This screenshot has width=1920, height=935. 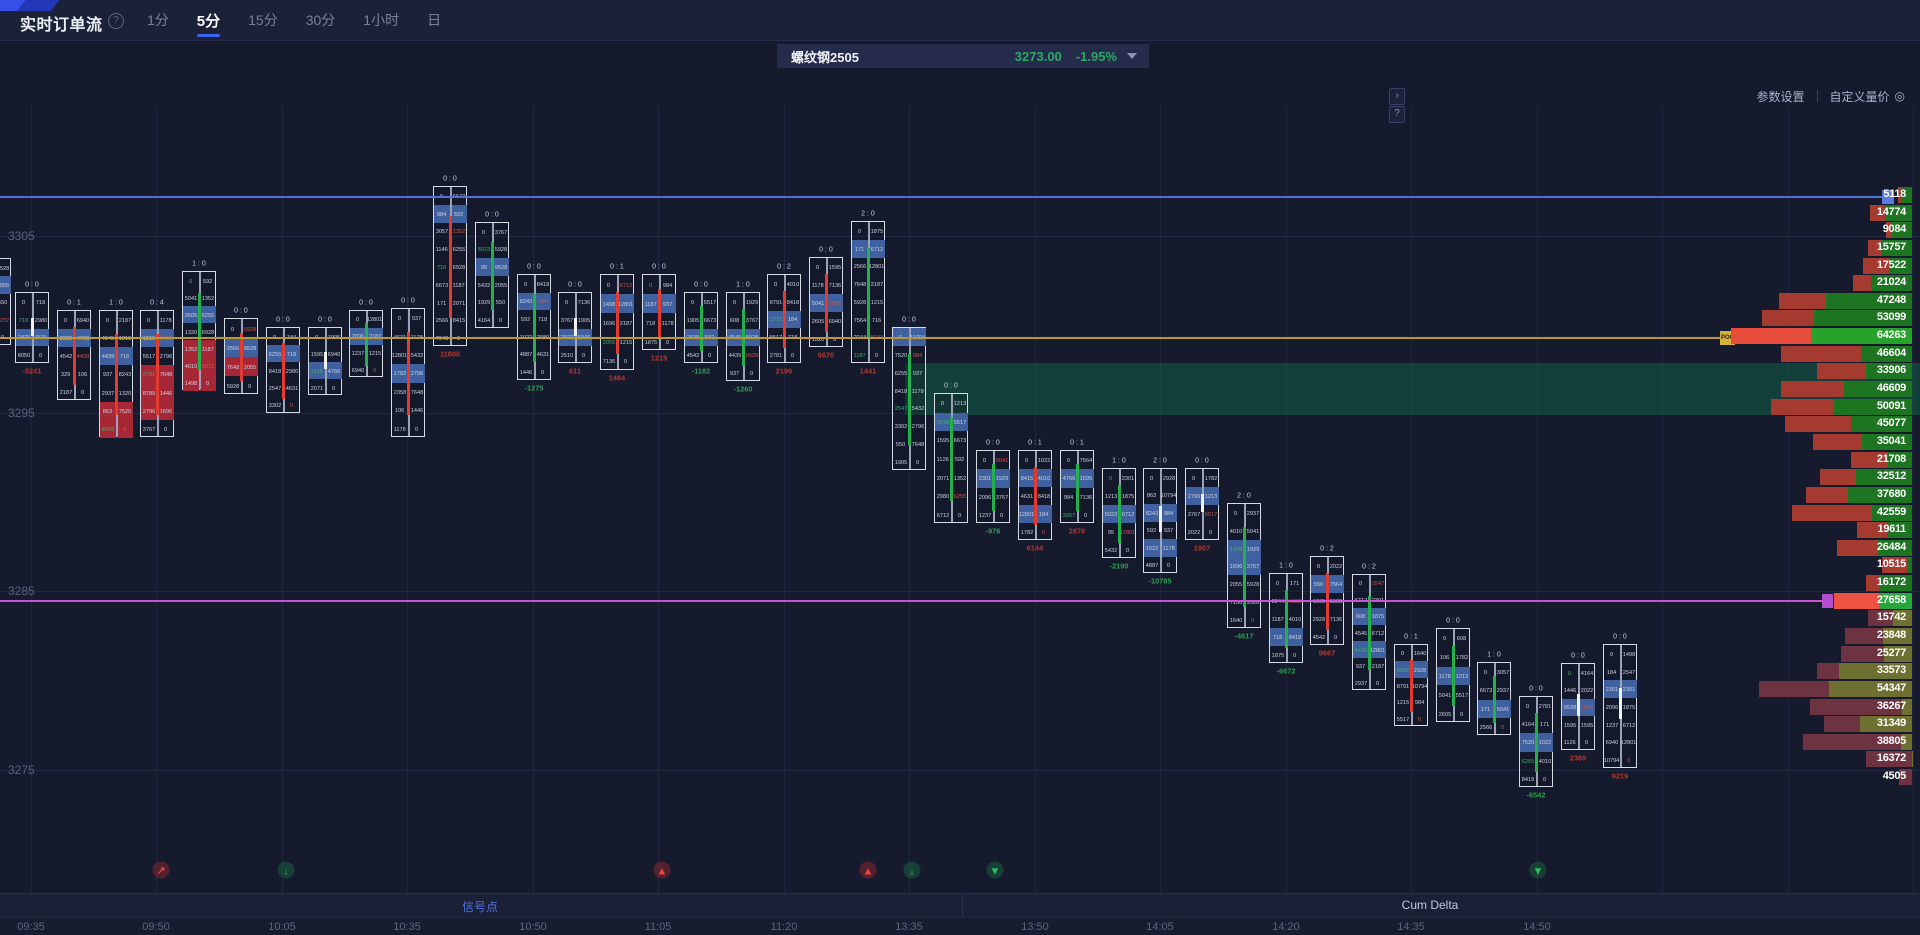 What do you see at coordinates (381, 20) in the screenshot?
I see `tab-timeframe-1小时: 1小时` at bounding box center [381, 20].